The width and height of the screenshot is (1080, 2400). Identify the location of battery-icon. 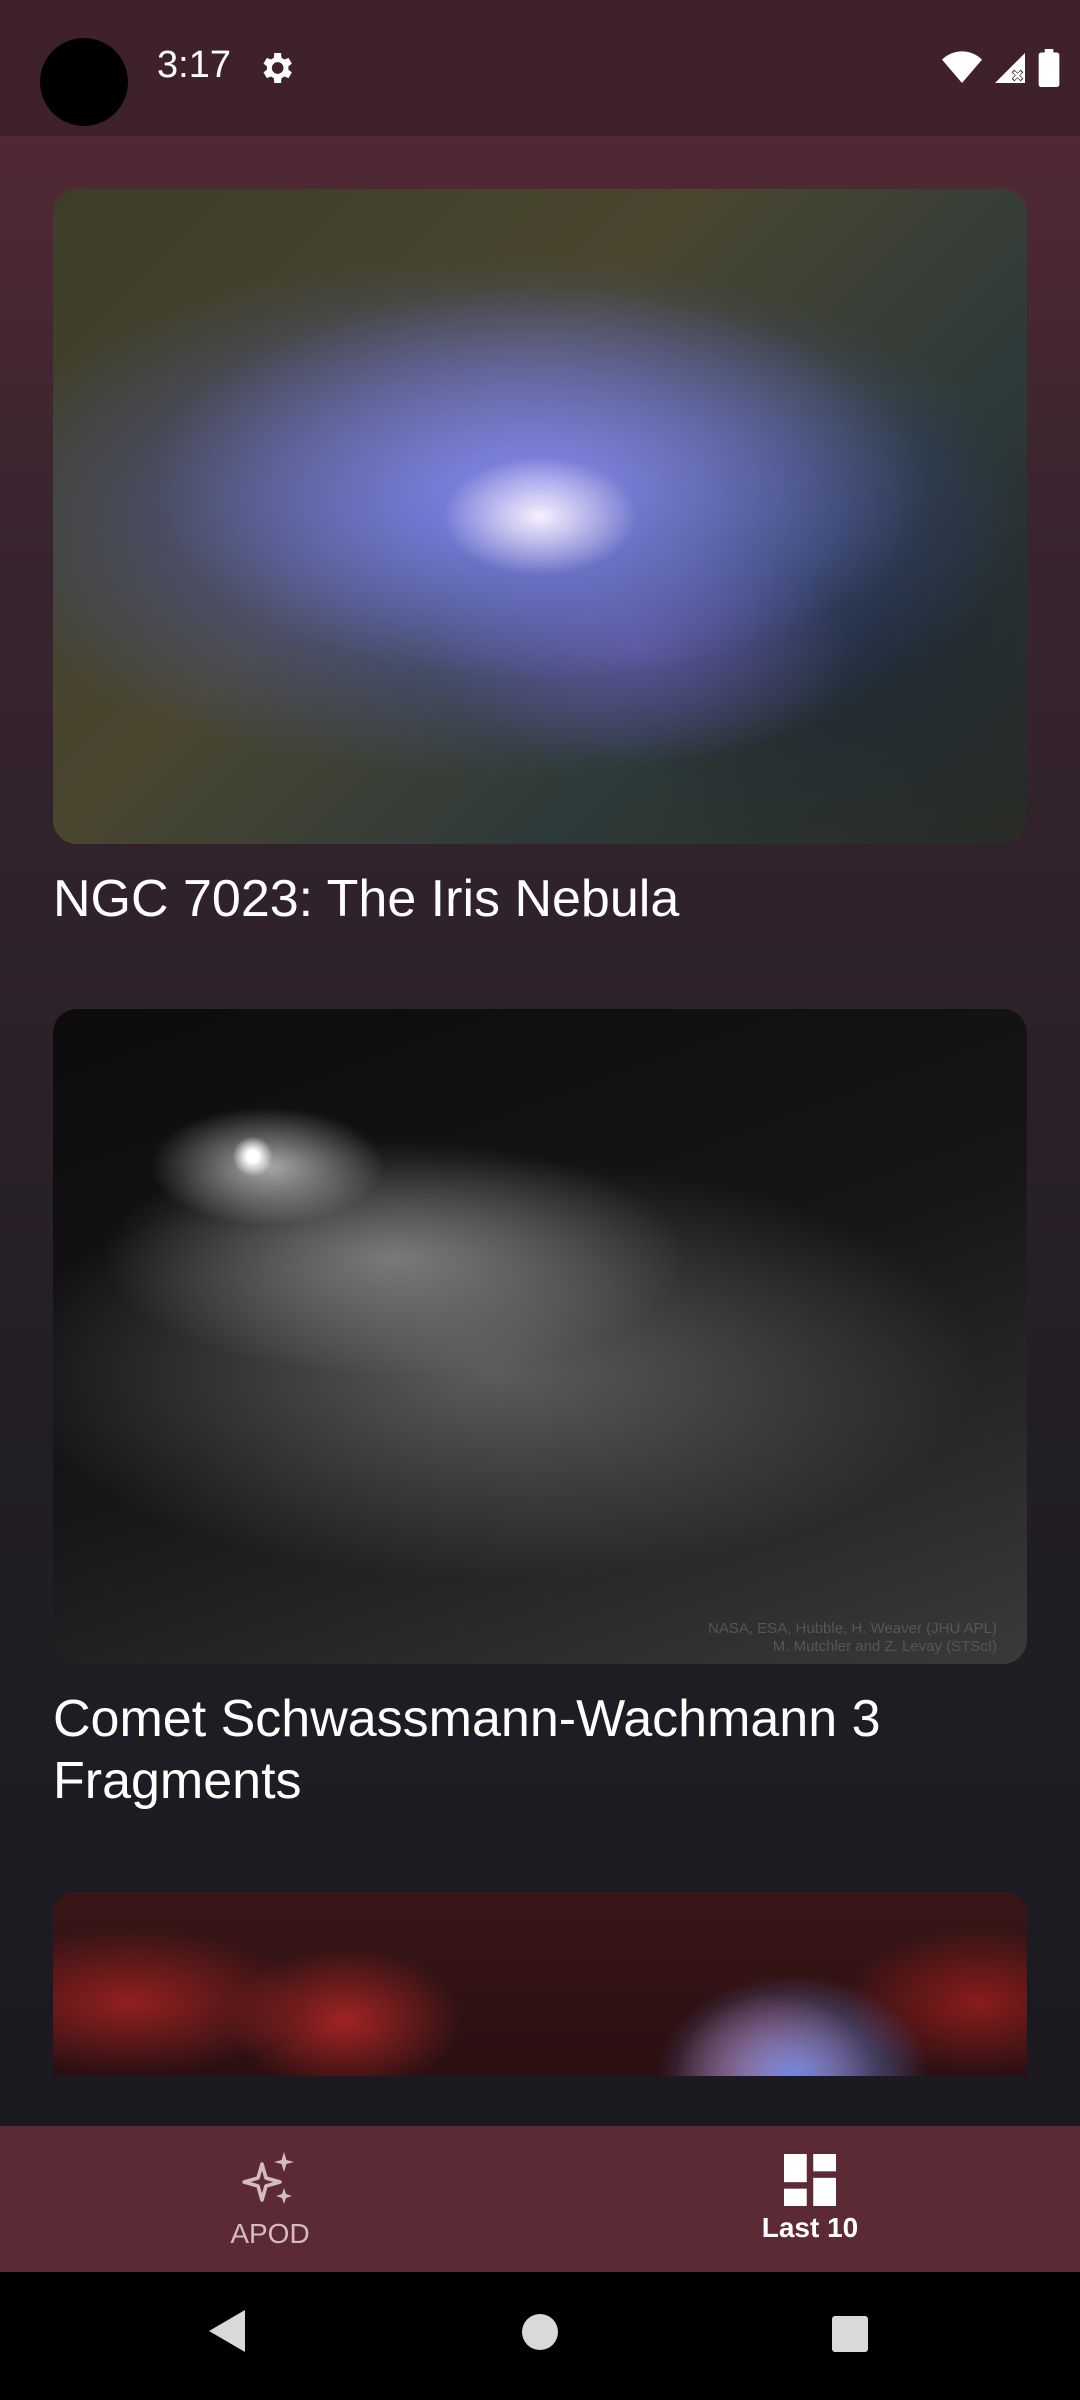
(1049, 68).